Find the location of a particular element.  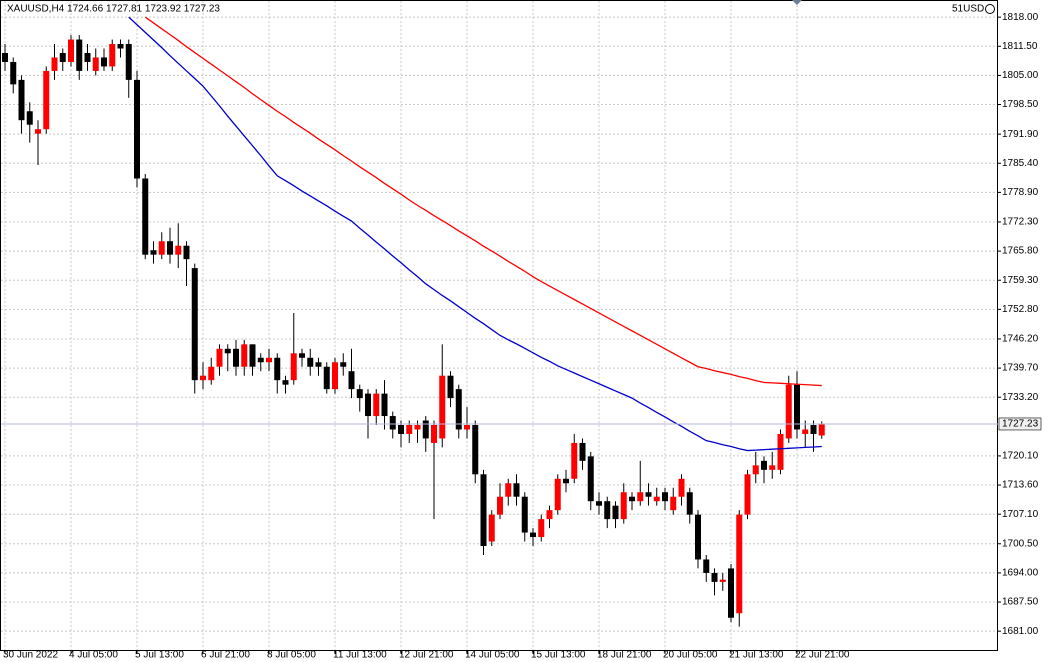

x-tick-label: 14 Jul 05:00 is located at coordinates (492, 655).